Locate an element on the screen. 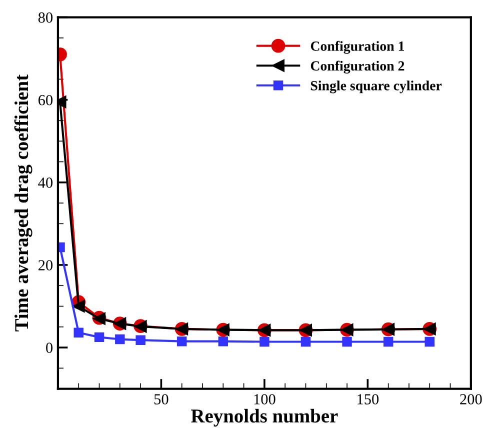  legend-label: Configuration 2 is located at coordinates (357, 67).